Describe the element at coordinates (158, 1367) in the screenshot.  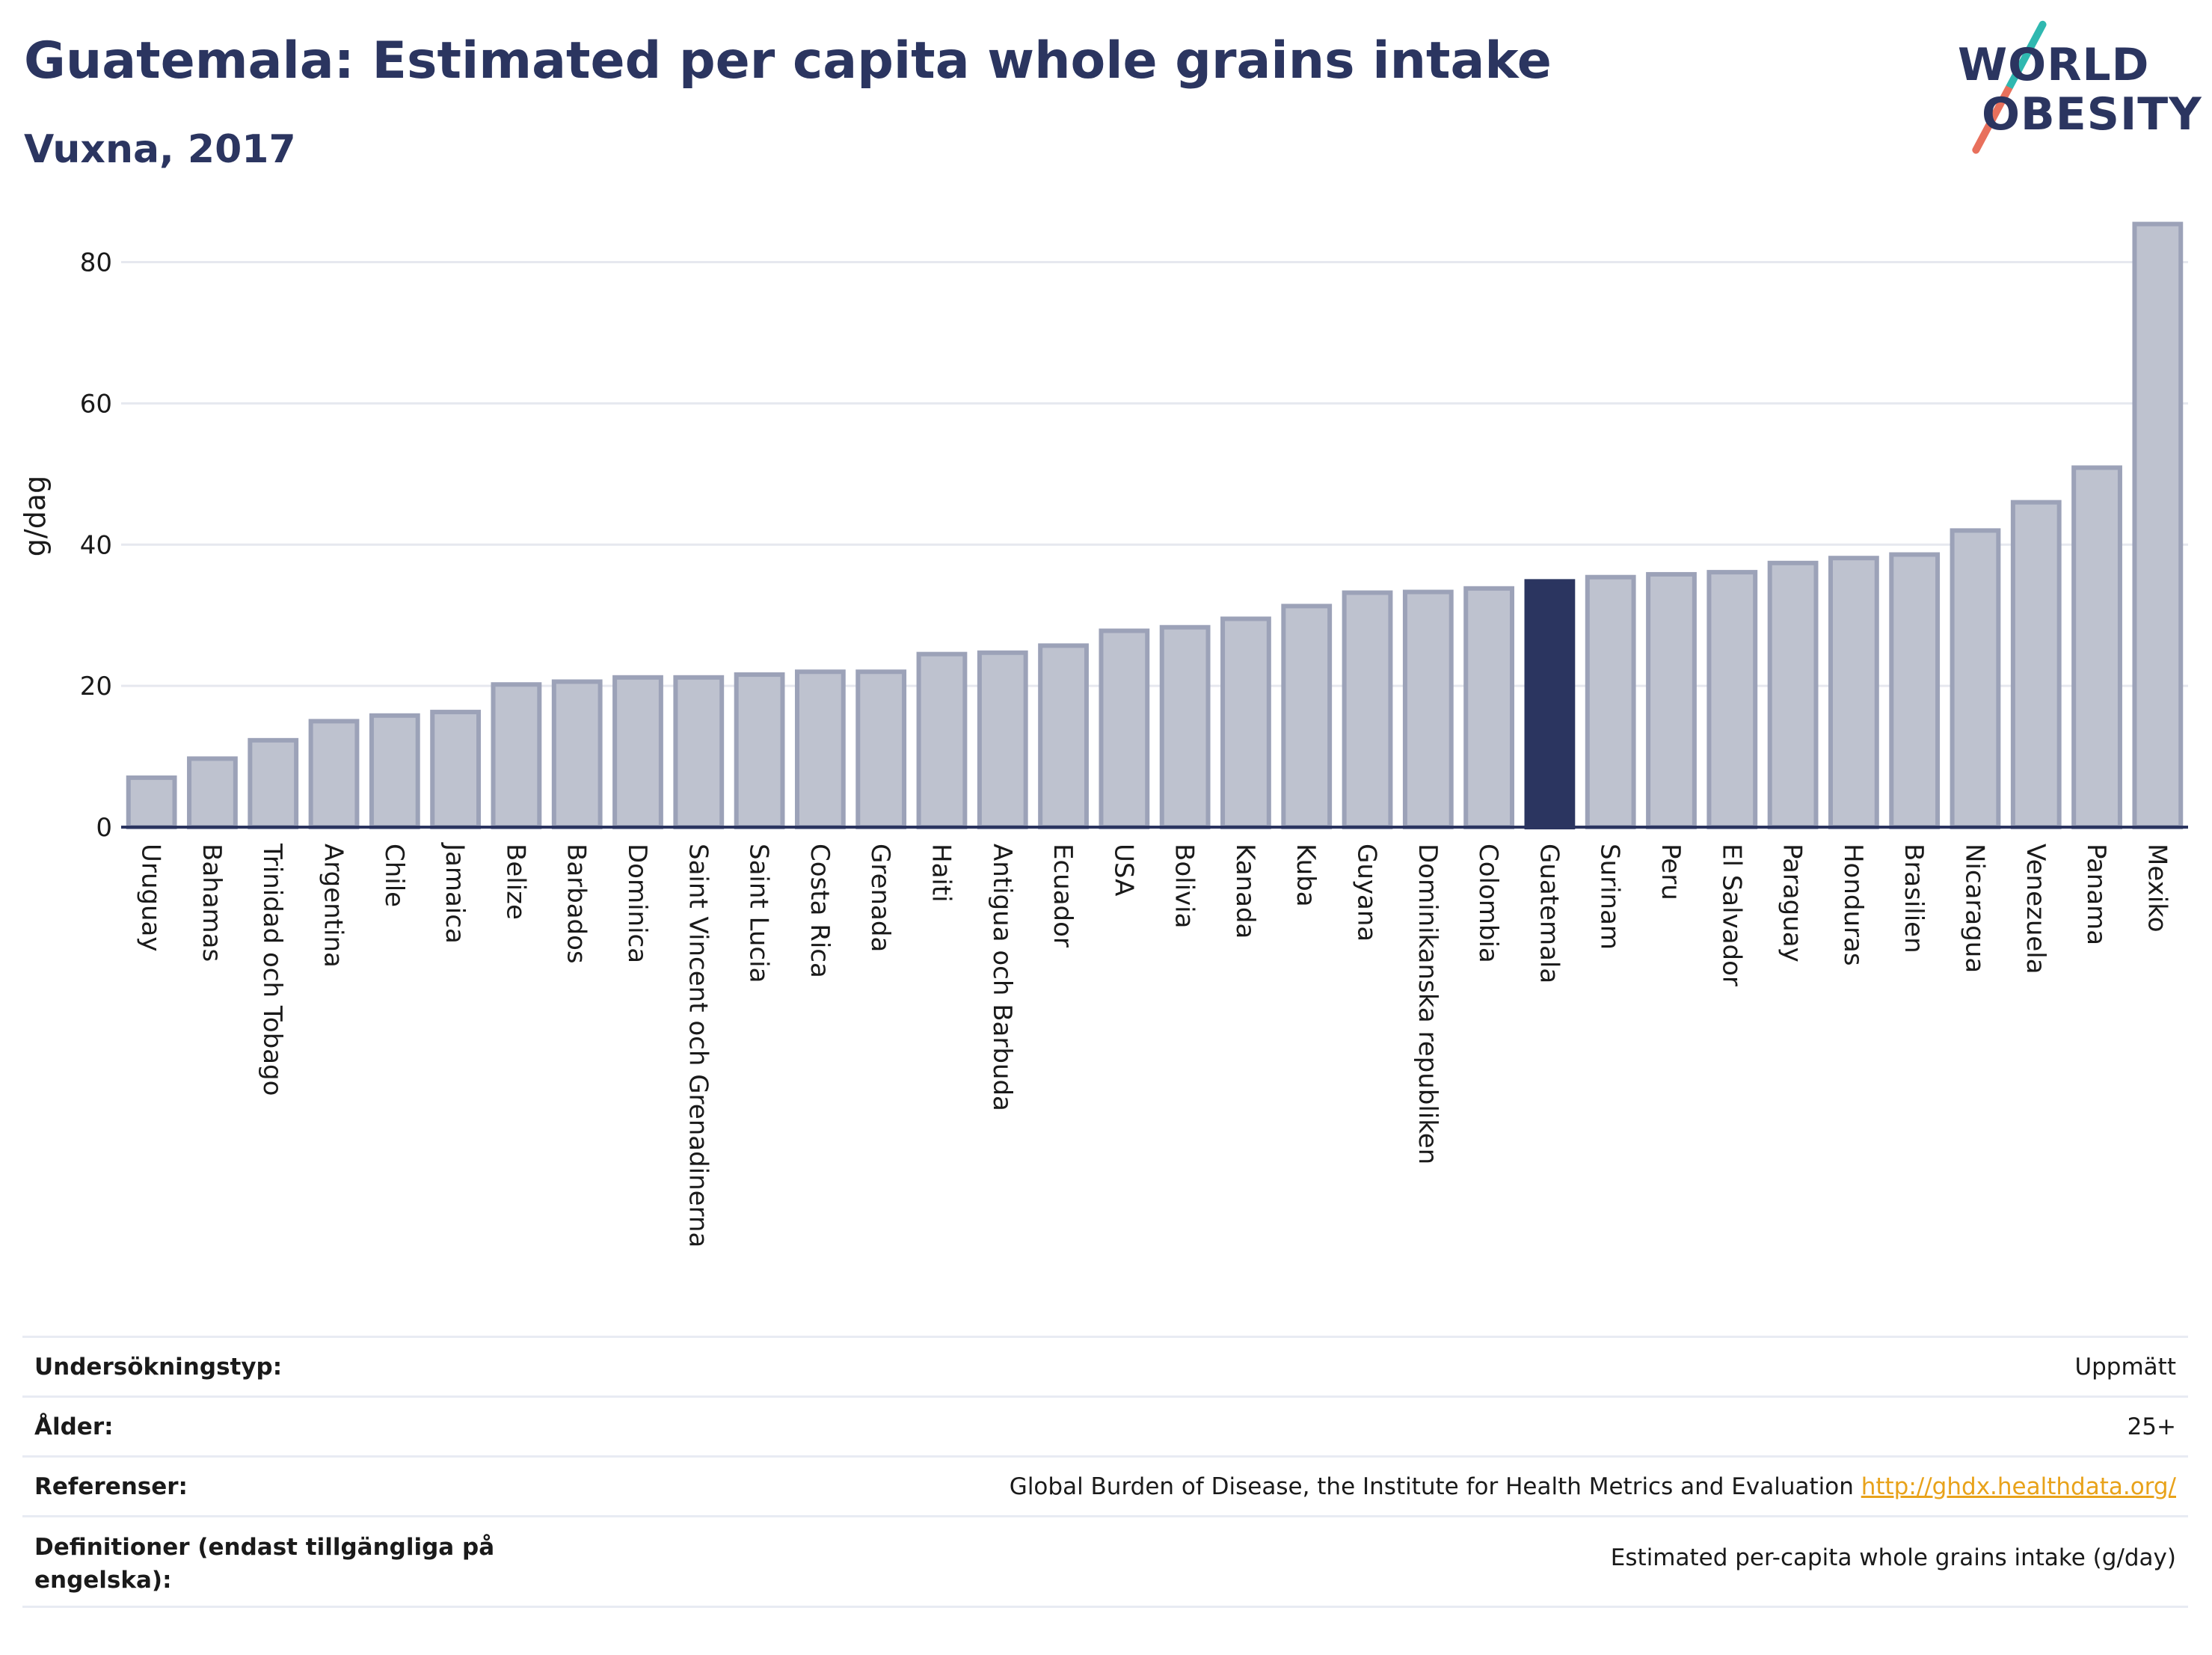
I see `footer-label: Undersökningstyp:` at that location.